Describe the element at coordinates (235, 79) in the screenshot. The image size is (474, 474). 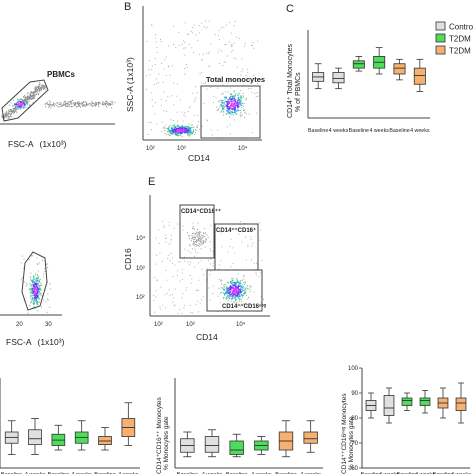
I see `panel-b-gate-label: Total monocytes` at that location.